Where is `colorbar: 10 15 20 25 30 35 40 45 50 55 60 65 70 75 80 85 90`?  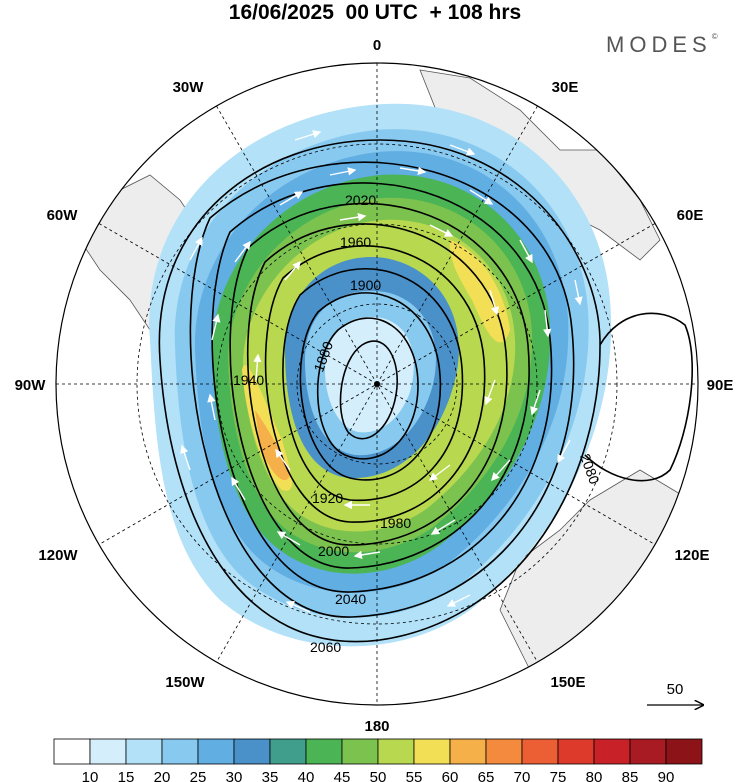
colorbar: 10 15 20 25 30 35 40 45 50 55 60 65 70 75 80 85 90 is located at coordinates (378, 760).